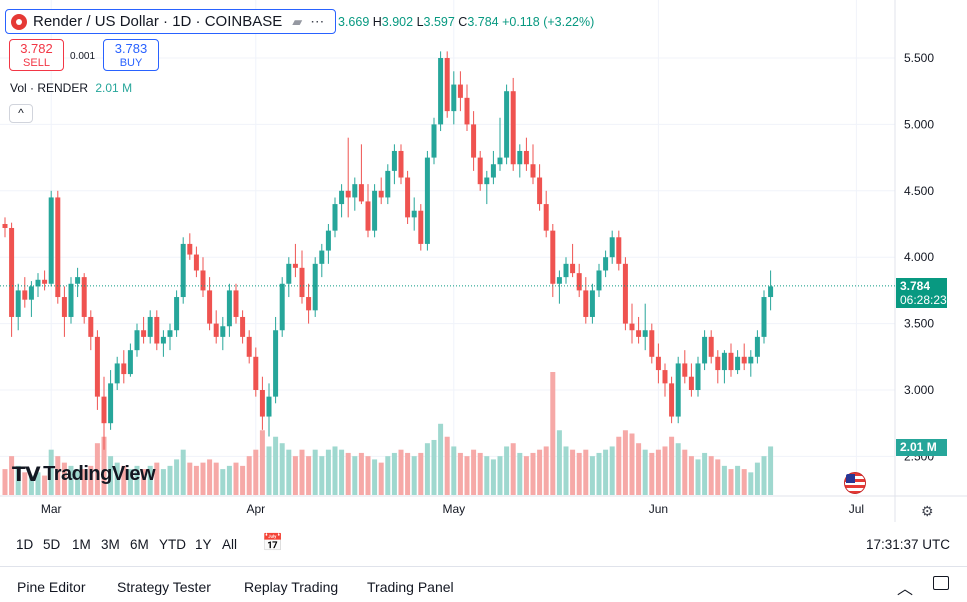  I want to click on buy-button: 3.783 BUY, so click(131, 55).